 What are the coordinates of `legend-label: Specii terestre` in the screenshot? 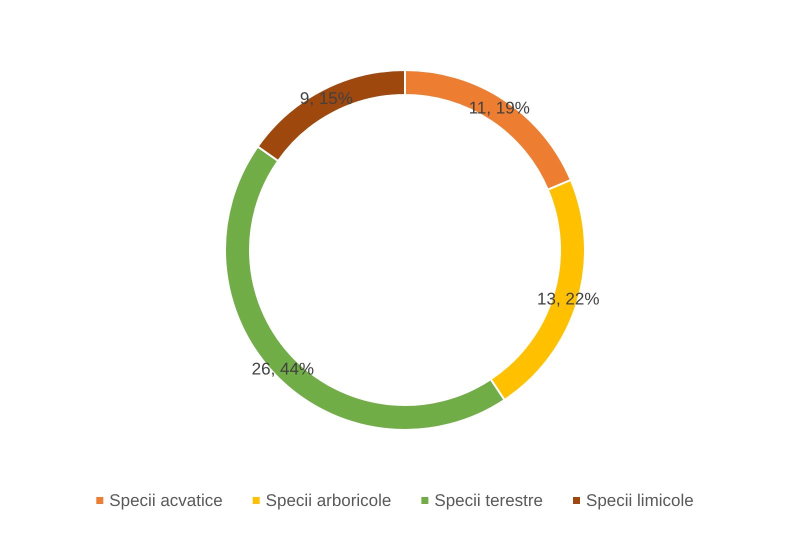 It's located at (489, 500).